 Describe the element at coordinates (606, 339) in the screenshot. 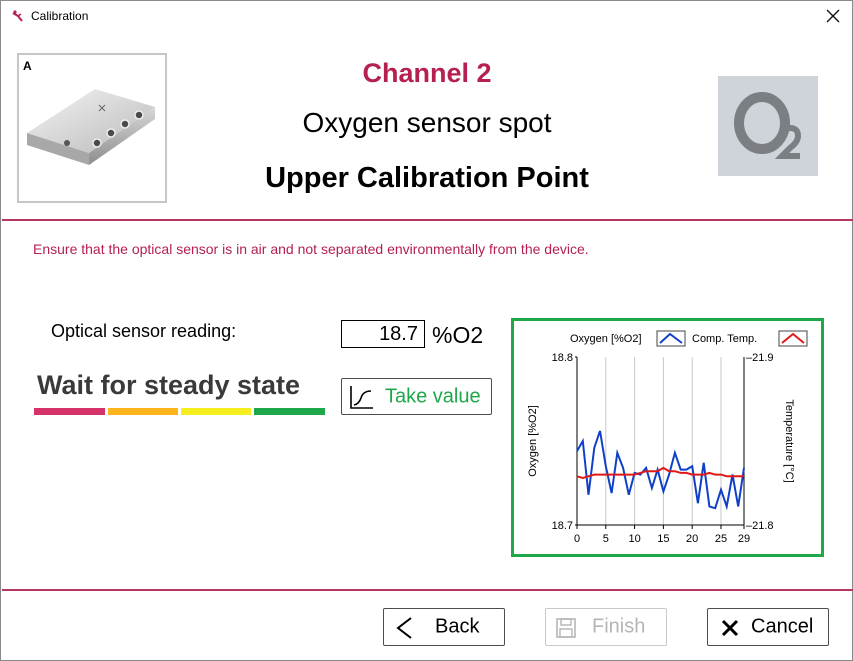

I see `legend-label-oxygen: Oxygen [%O2]` at that location.